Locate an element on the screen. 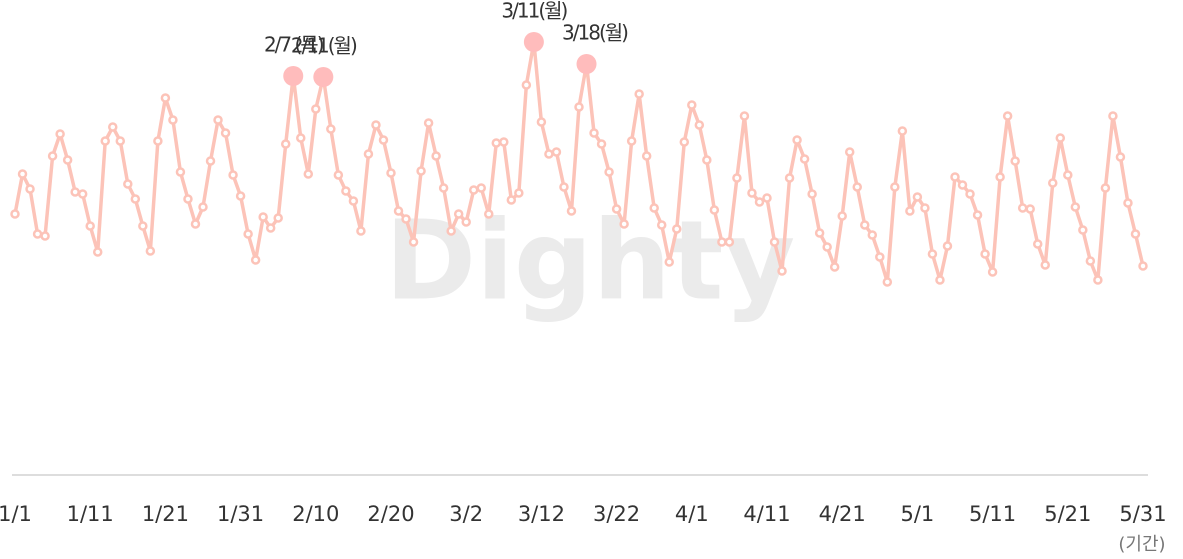  x-tick-label: 5/1 is located at coordinates (918, 514).